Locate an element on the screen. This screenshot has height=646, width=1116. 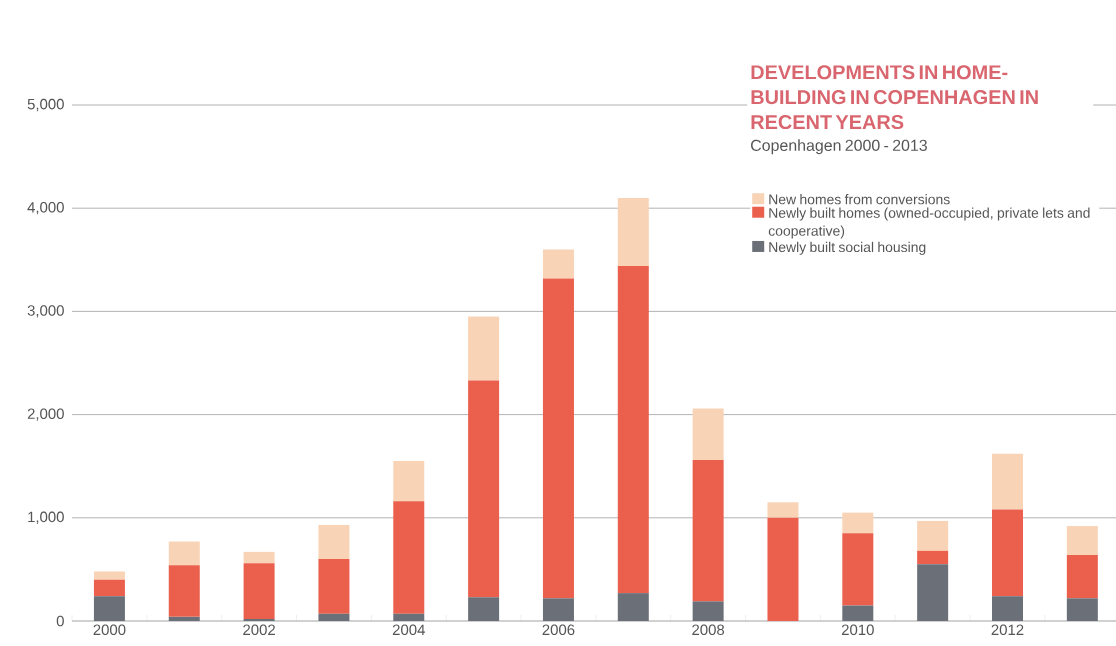
y-tick-label: 2,000 is located at coordinates (45, 414).